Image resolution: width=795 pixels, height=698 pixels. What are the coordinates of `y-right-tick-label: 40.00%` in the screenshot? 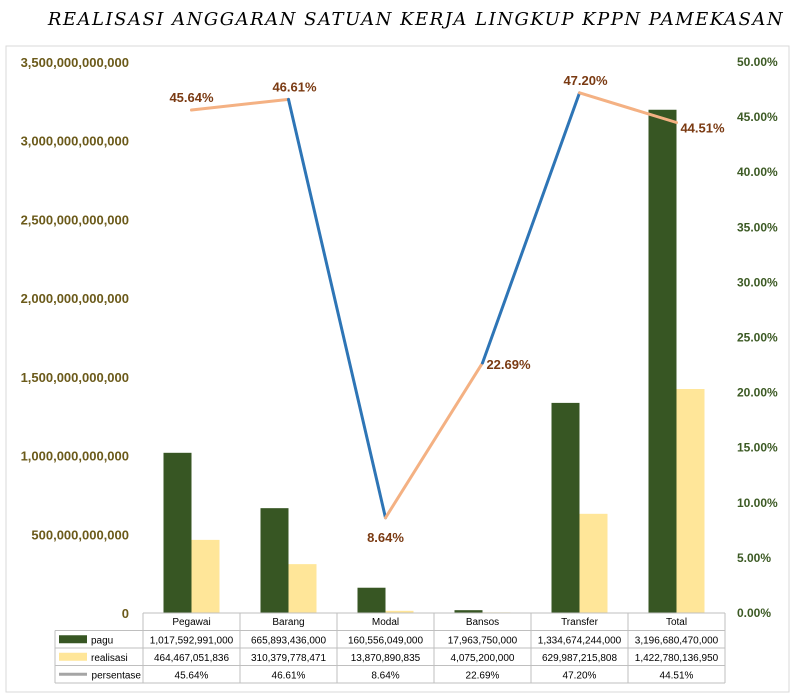 It's located at (757, 172).